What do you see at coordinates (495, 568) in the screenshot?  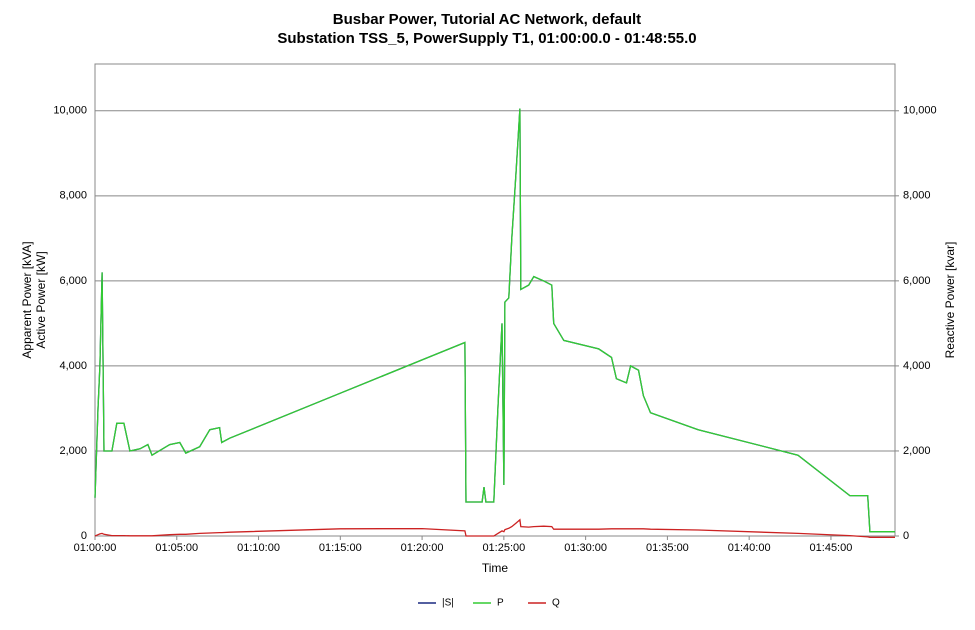 I see `x-axis-label: Time` at bounding box center [495, 568].